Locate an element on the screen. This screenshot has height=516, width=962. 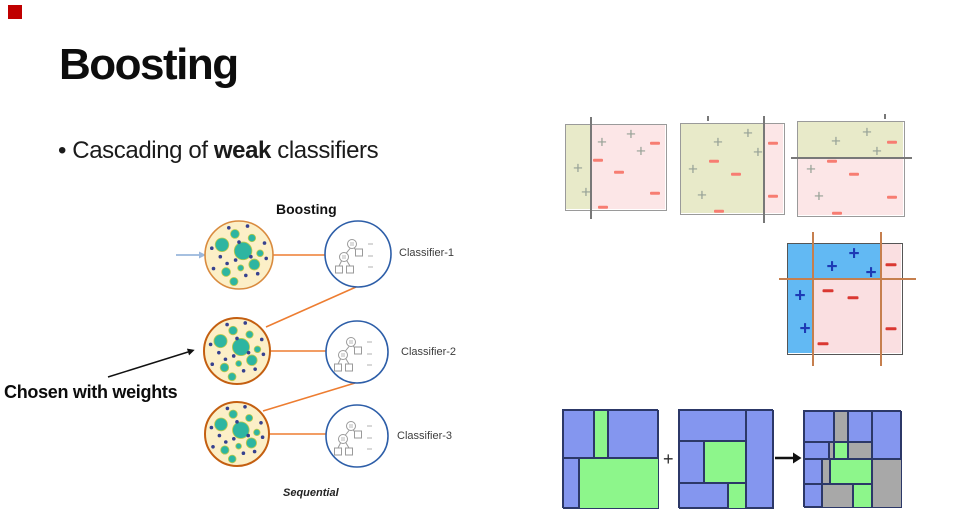
region-blue-left is located at coordinates (800, 298).